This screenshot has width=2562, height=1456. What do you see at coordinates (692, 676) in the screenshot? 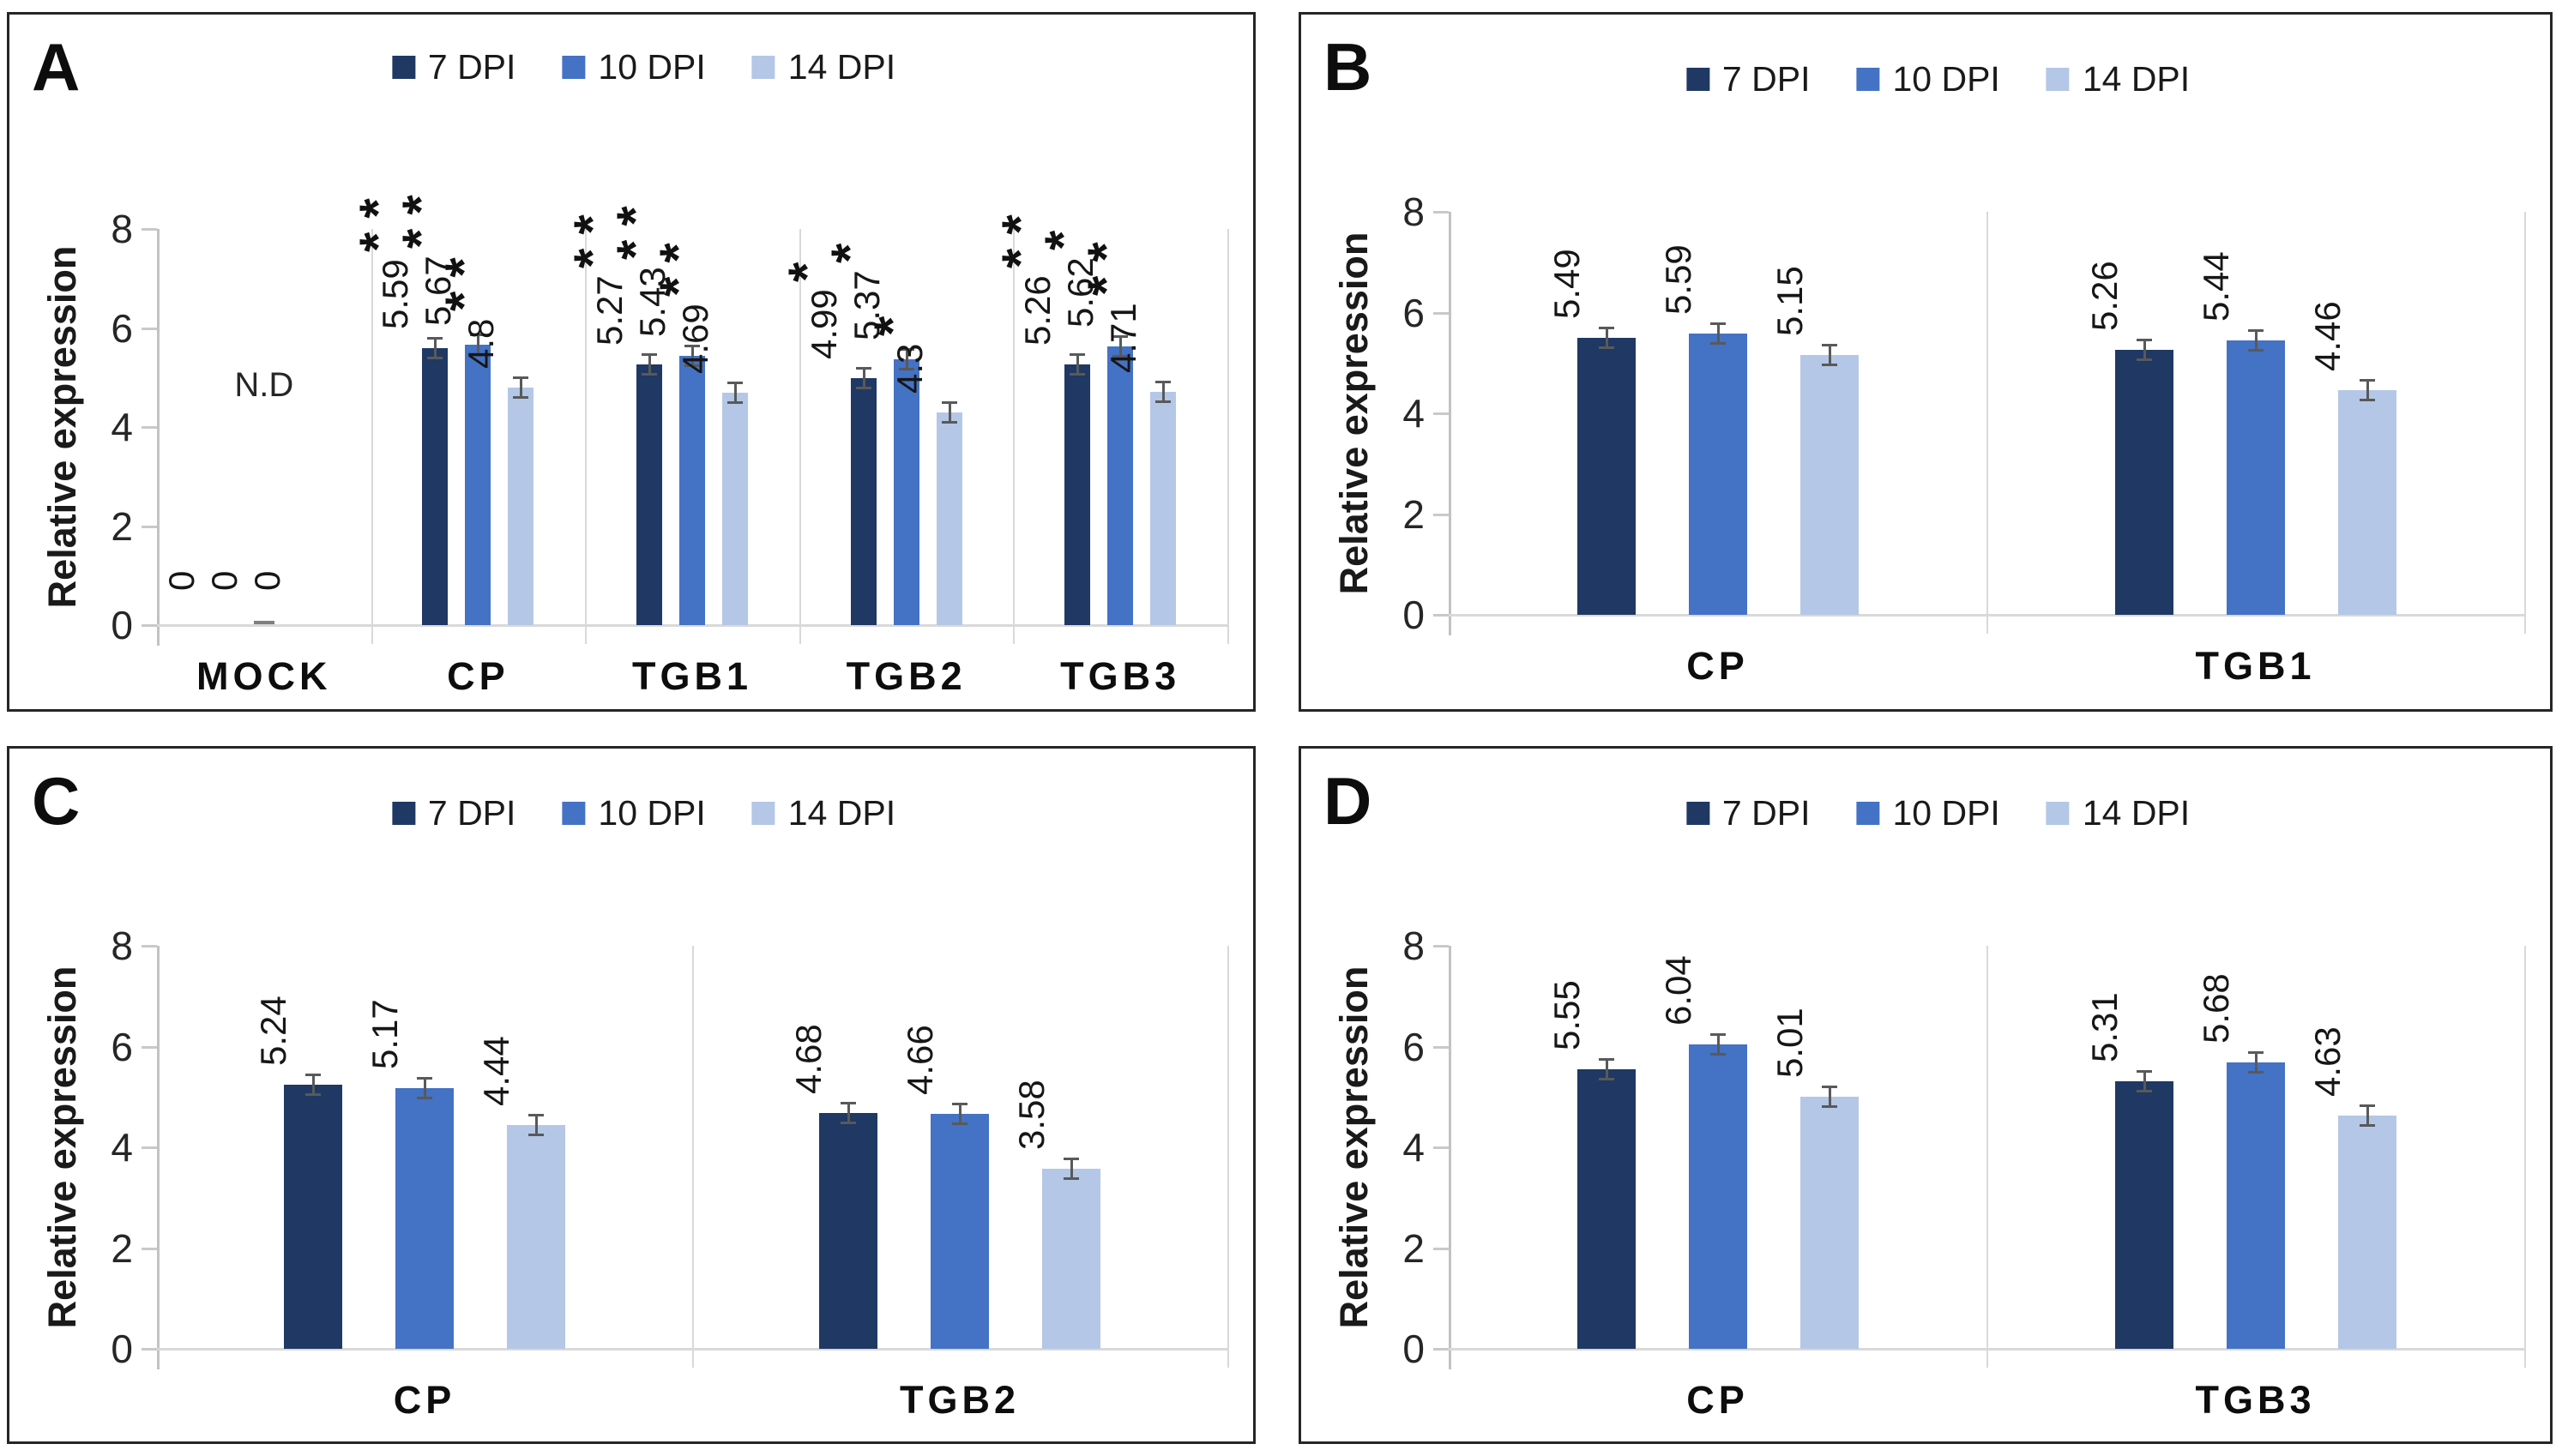
I see `x-category-label: TGB1` at bounding box center [692, 676].